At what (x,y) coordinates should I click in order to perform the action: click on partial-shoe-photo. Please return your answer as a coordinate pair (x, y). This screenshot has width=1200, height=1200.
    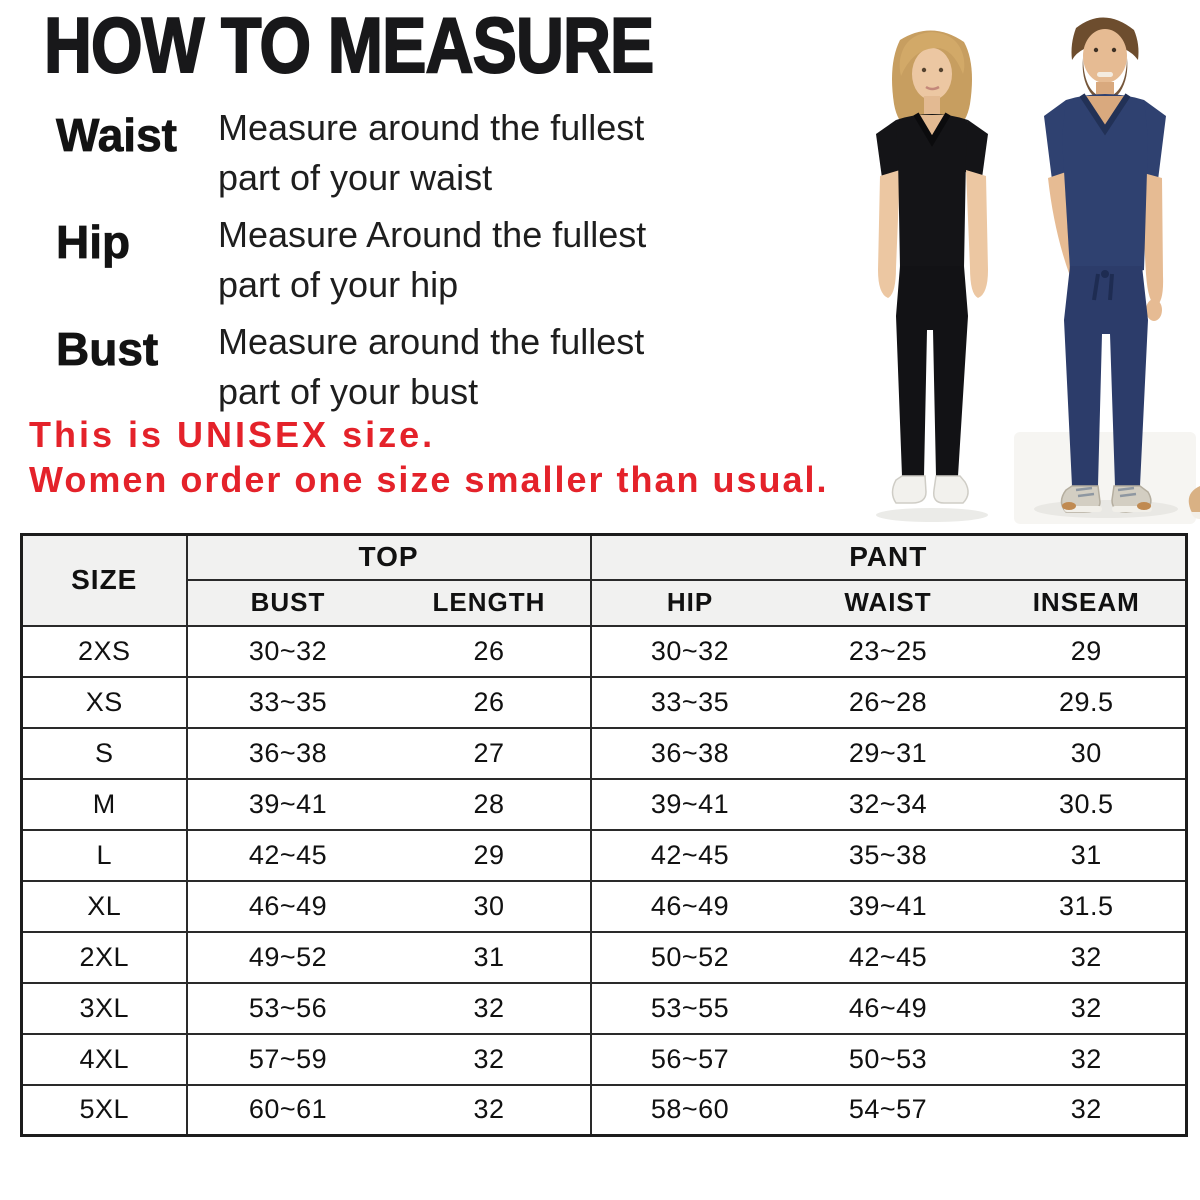
    Looking at the image, I should click on (1194, 502).